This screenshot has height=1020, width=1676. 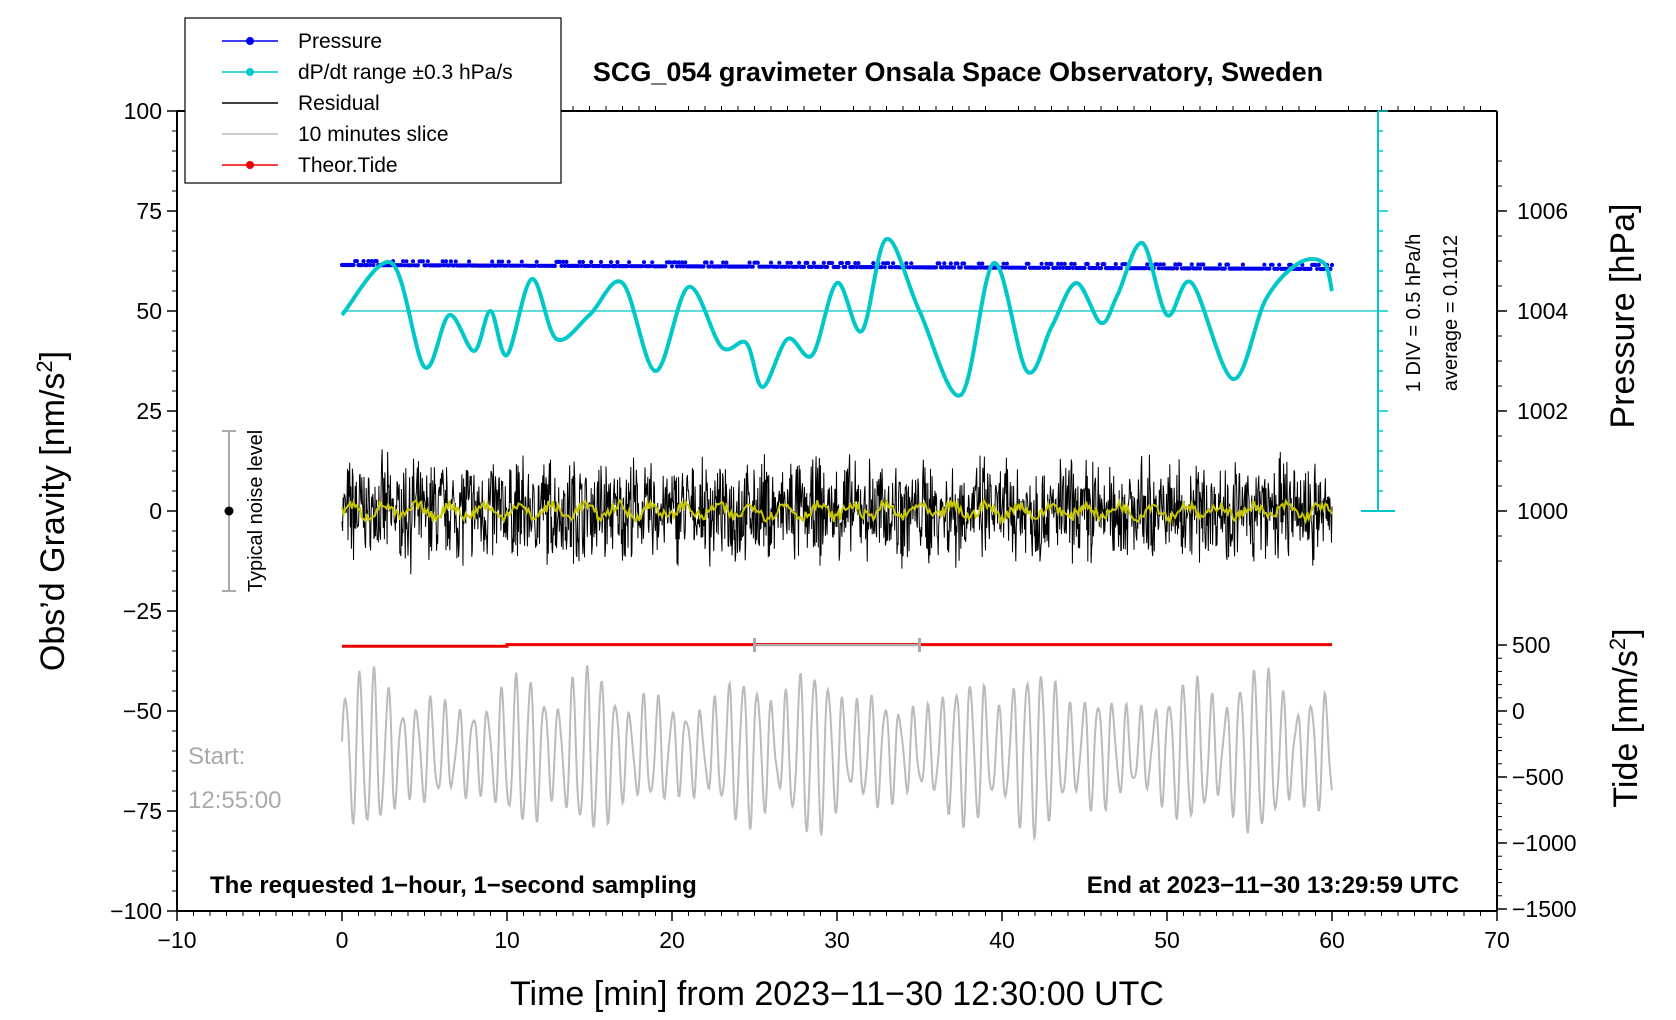 What do you see at coordinates (256, 511) in the screenshot?
I see `noise-level-label: Typical noise level` at bounding box center [256, 511].